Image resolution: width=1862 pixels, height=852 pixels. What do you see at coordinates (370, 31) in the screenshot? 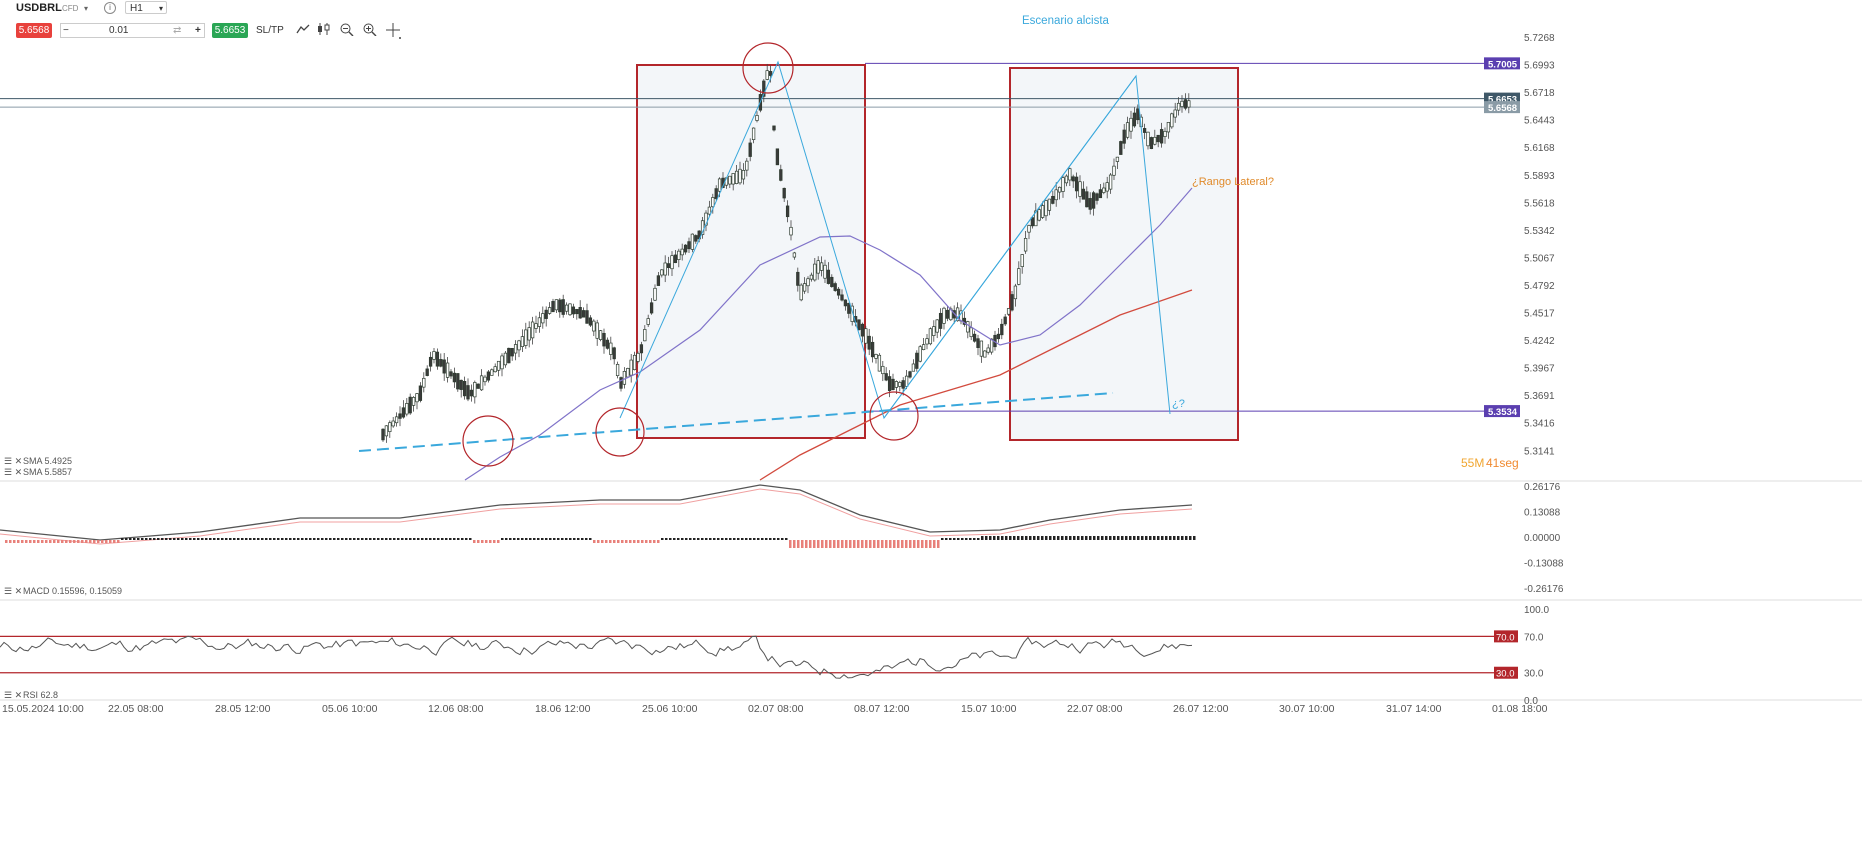
I see `zoom-in-icon` at bounding box center [370, 31].